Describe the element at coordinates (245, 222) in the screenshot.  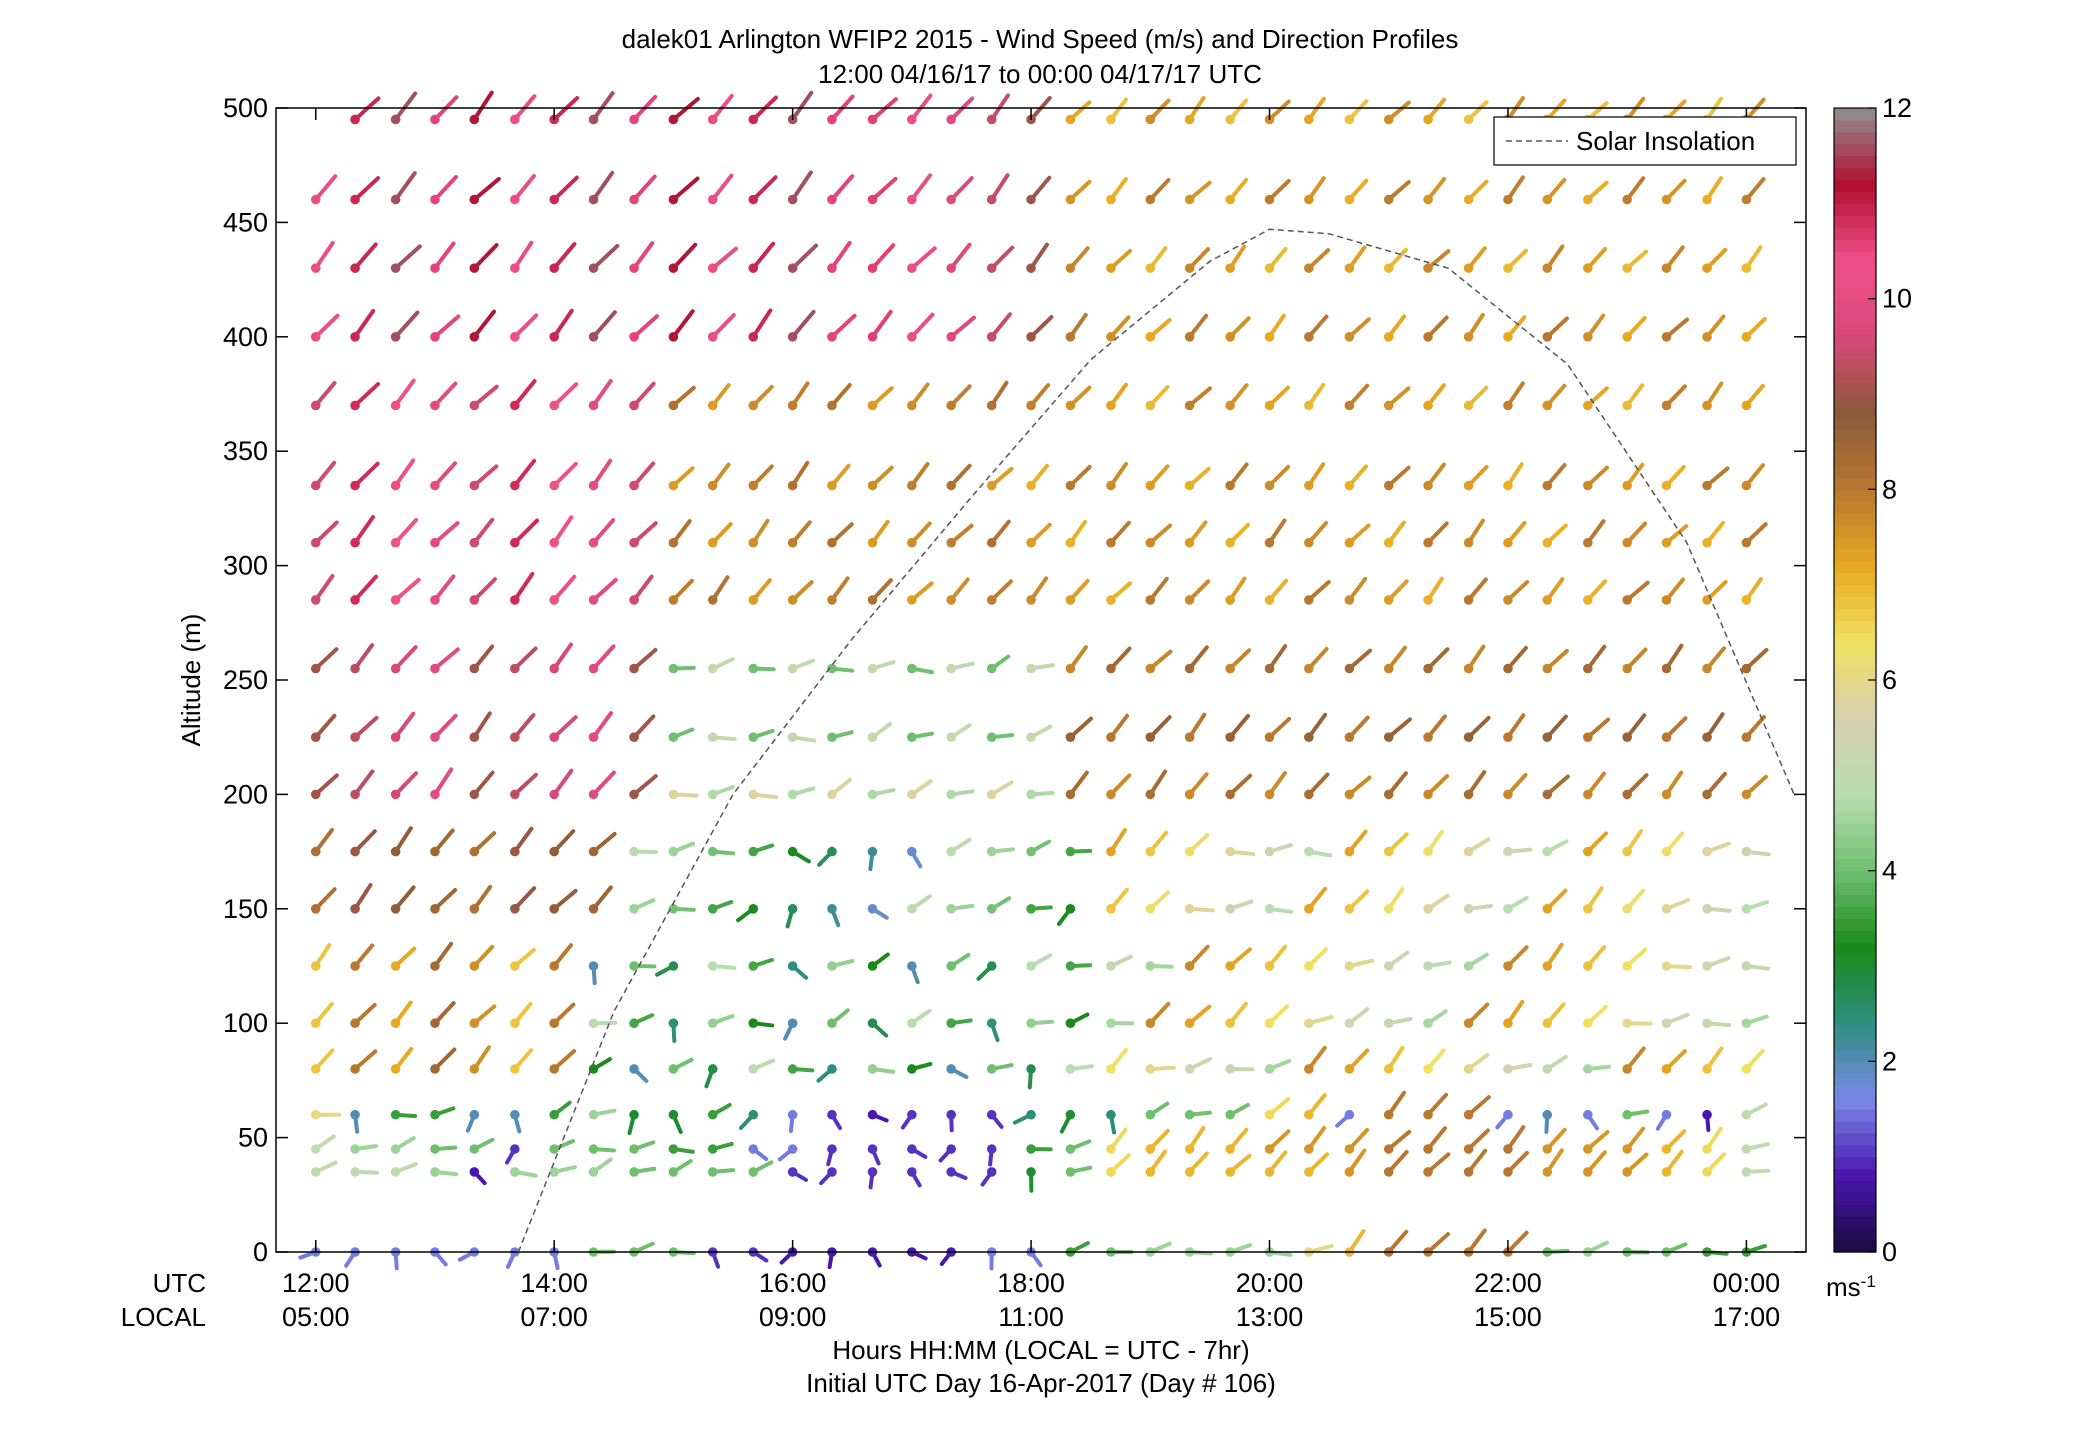
I see `y-tick-label: 450` at that location.